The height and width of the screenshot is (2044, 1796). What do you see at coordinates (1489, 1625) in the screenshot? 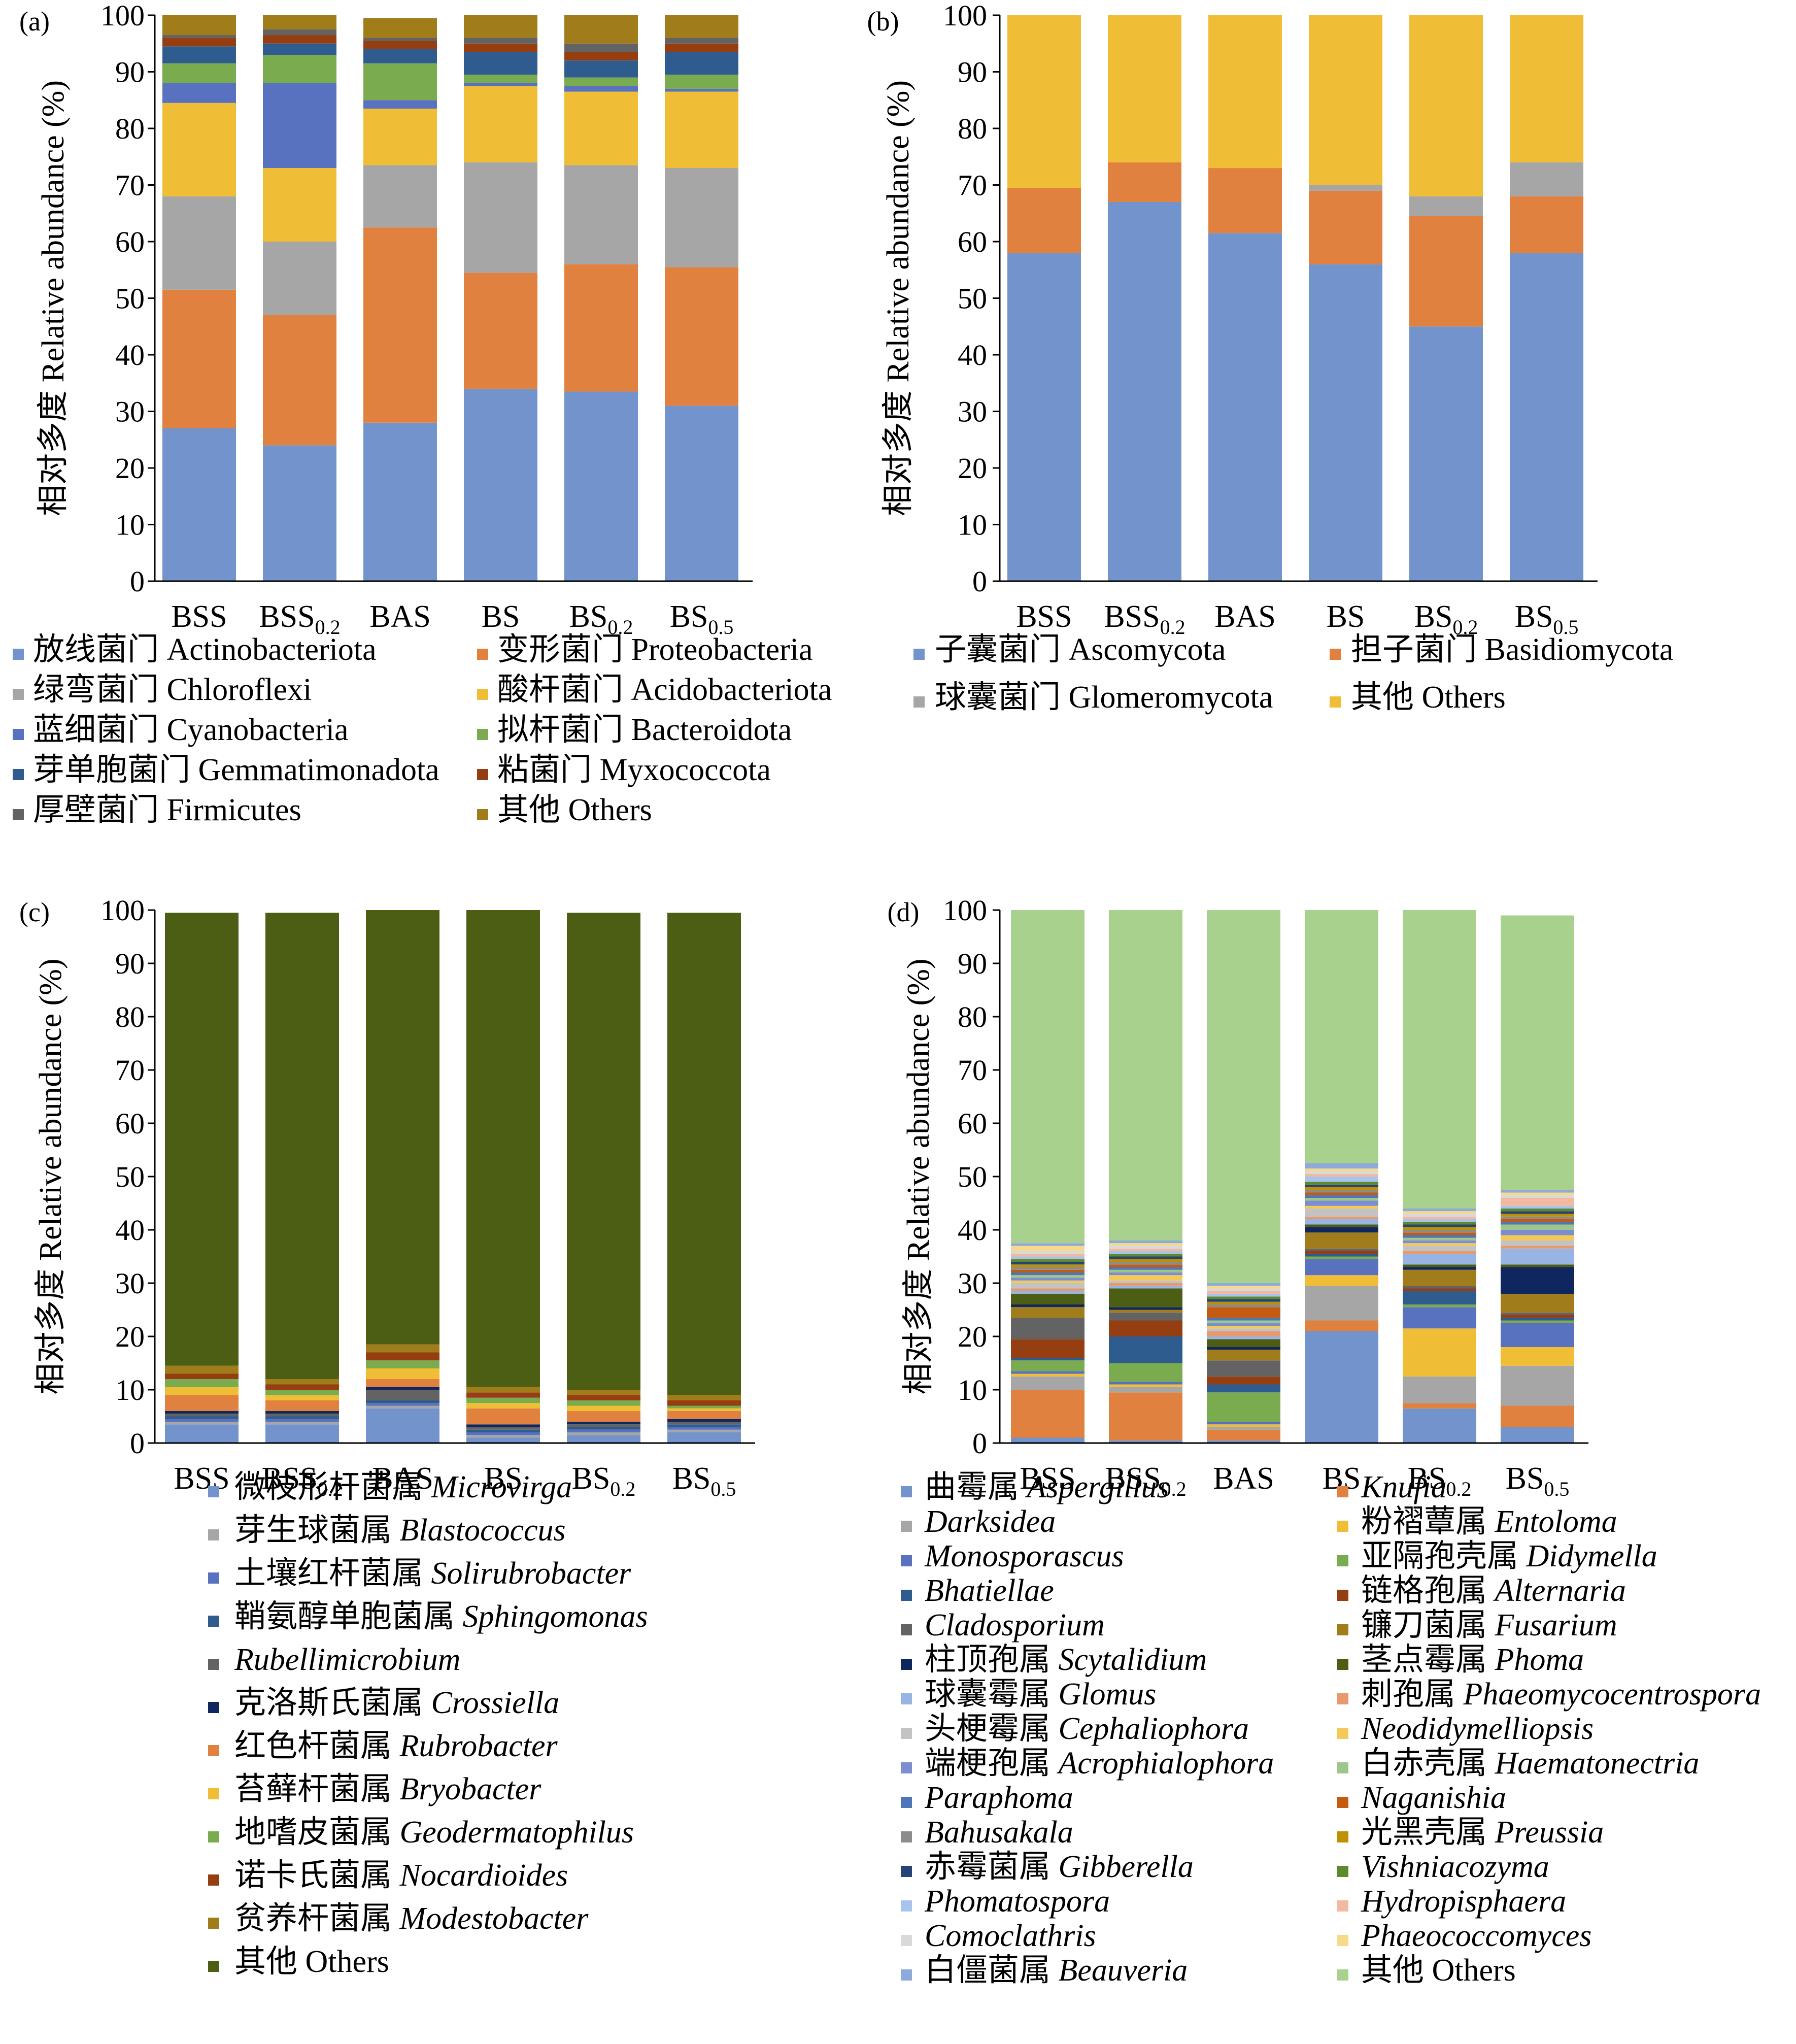
I see `legend-entry: 镰刀菌属 Fusarium` at bounding box center [1489, 1625].